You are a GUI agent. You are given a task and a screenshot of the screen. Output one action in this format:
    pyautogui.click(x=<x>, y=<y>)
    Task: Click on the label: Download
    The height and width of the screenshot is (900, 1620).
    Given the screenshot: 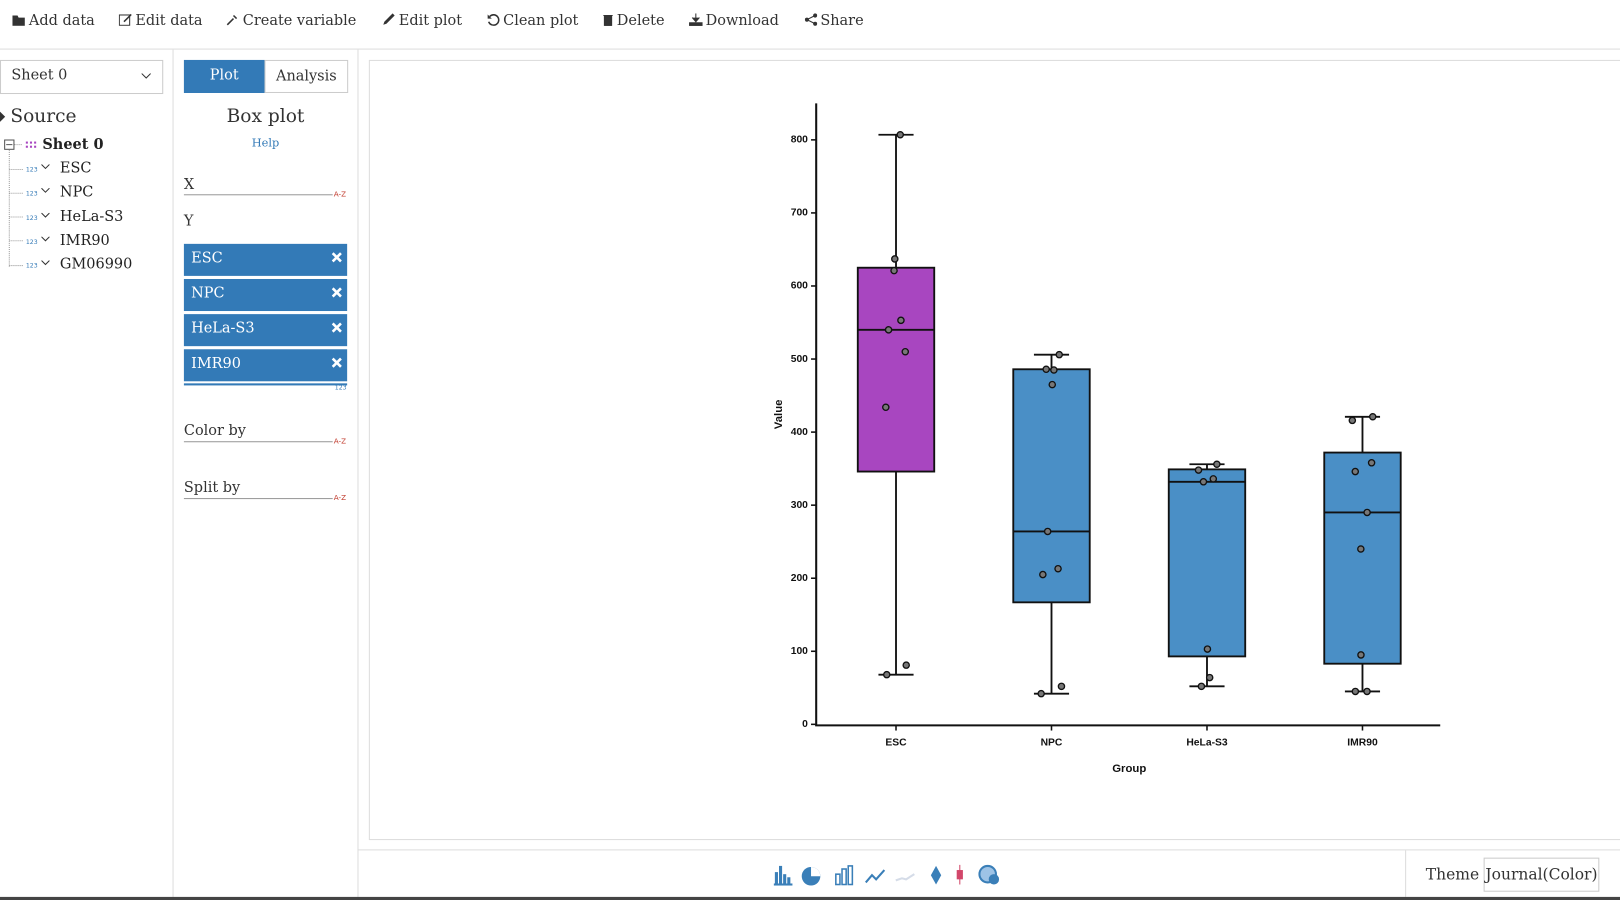 What is the action you would take?
    pyautogui.click(x=742, y=20)
    